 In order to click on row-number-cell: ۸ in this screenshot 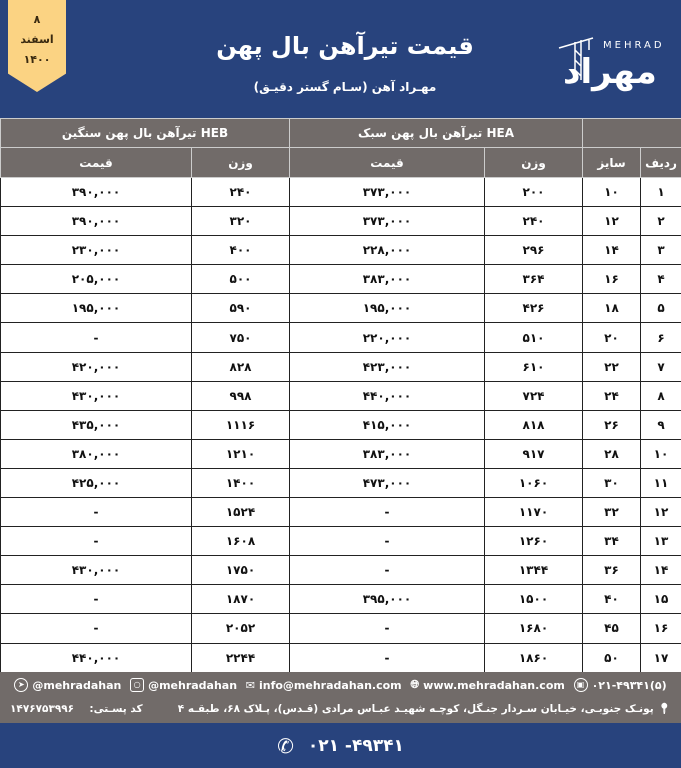, I will do `click(660, 395)`.